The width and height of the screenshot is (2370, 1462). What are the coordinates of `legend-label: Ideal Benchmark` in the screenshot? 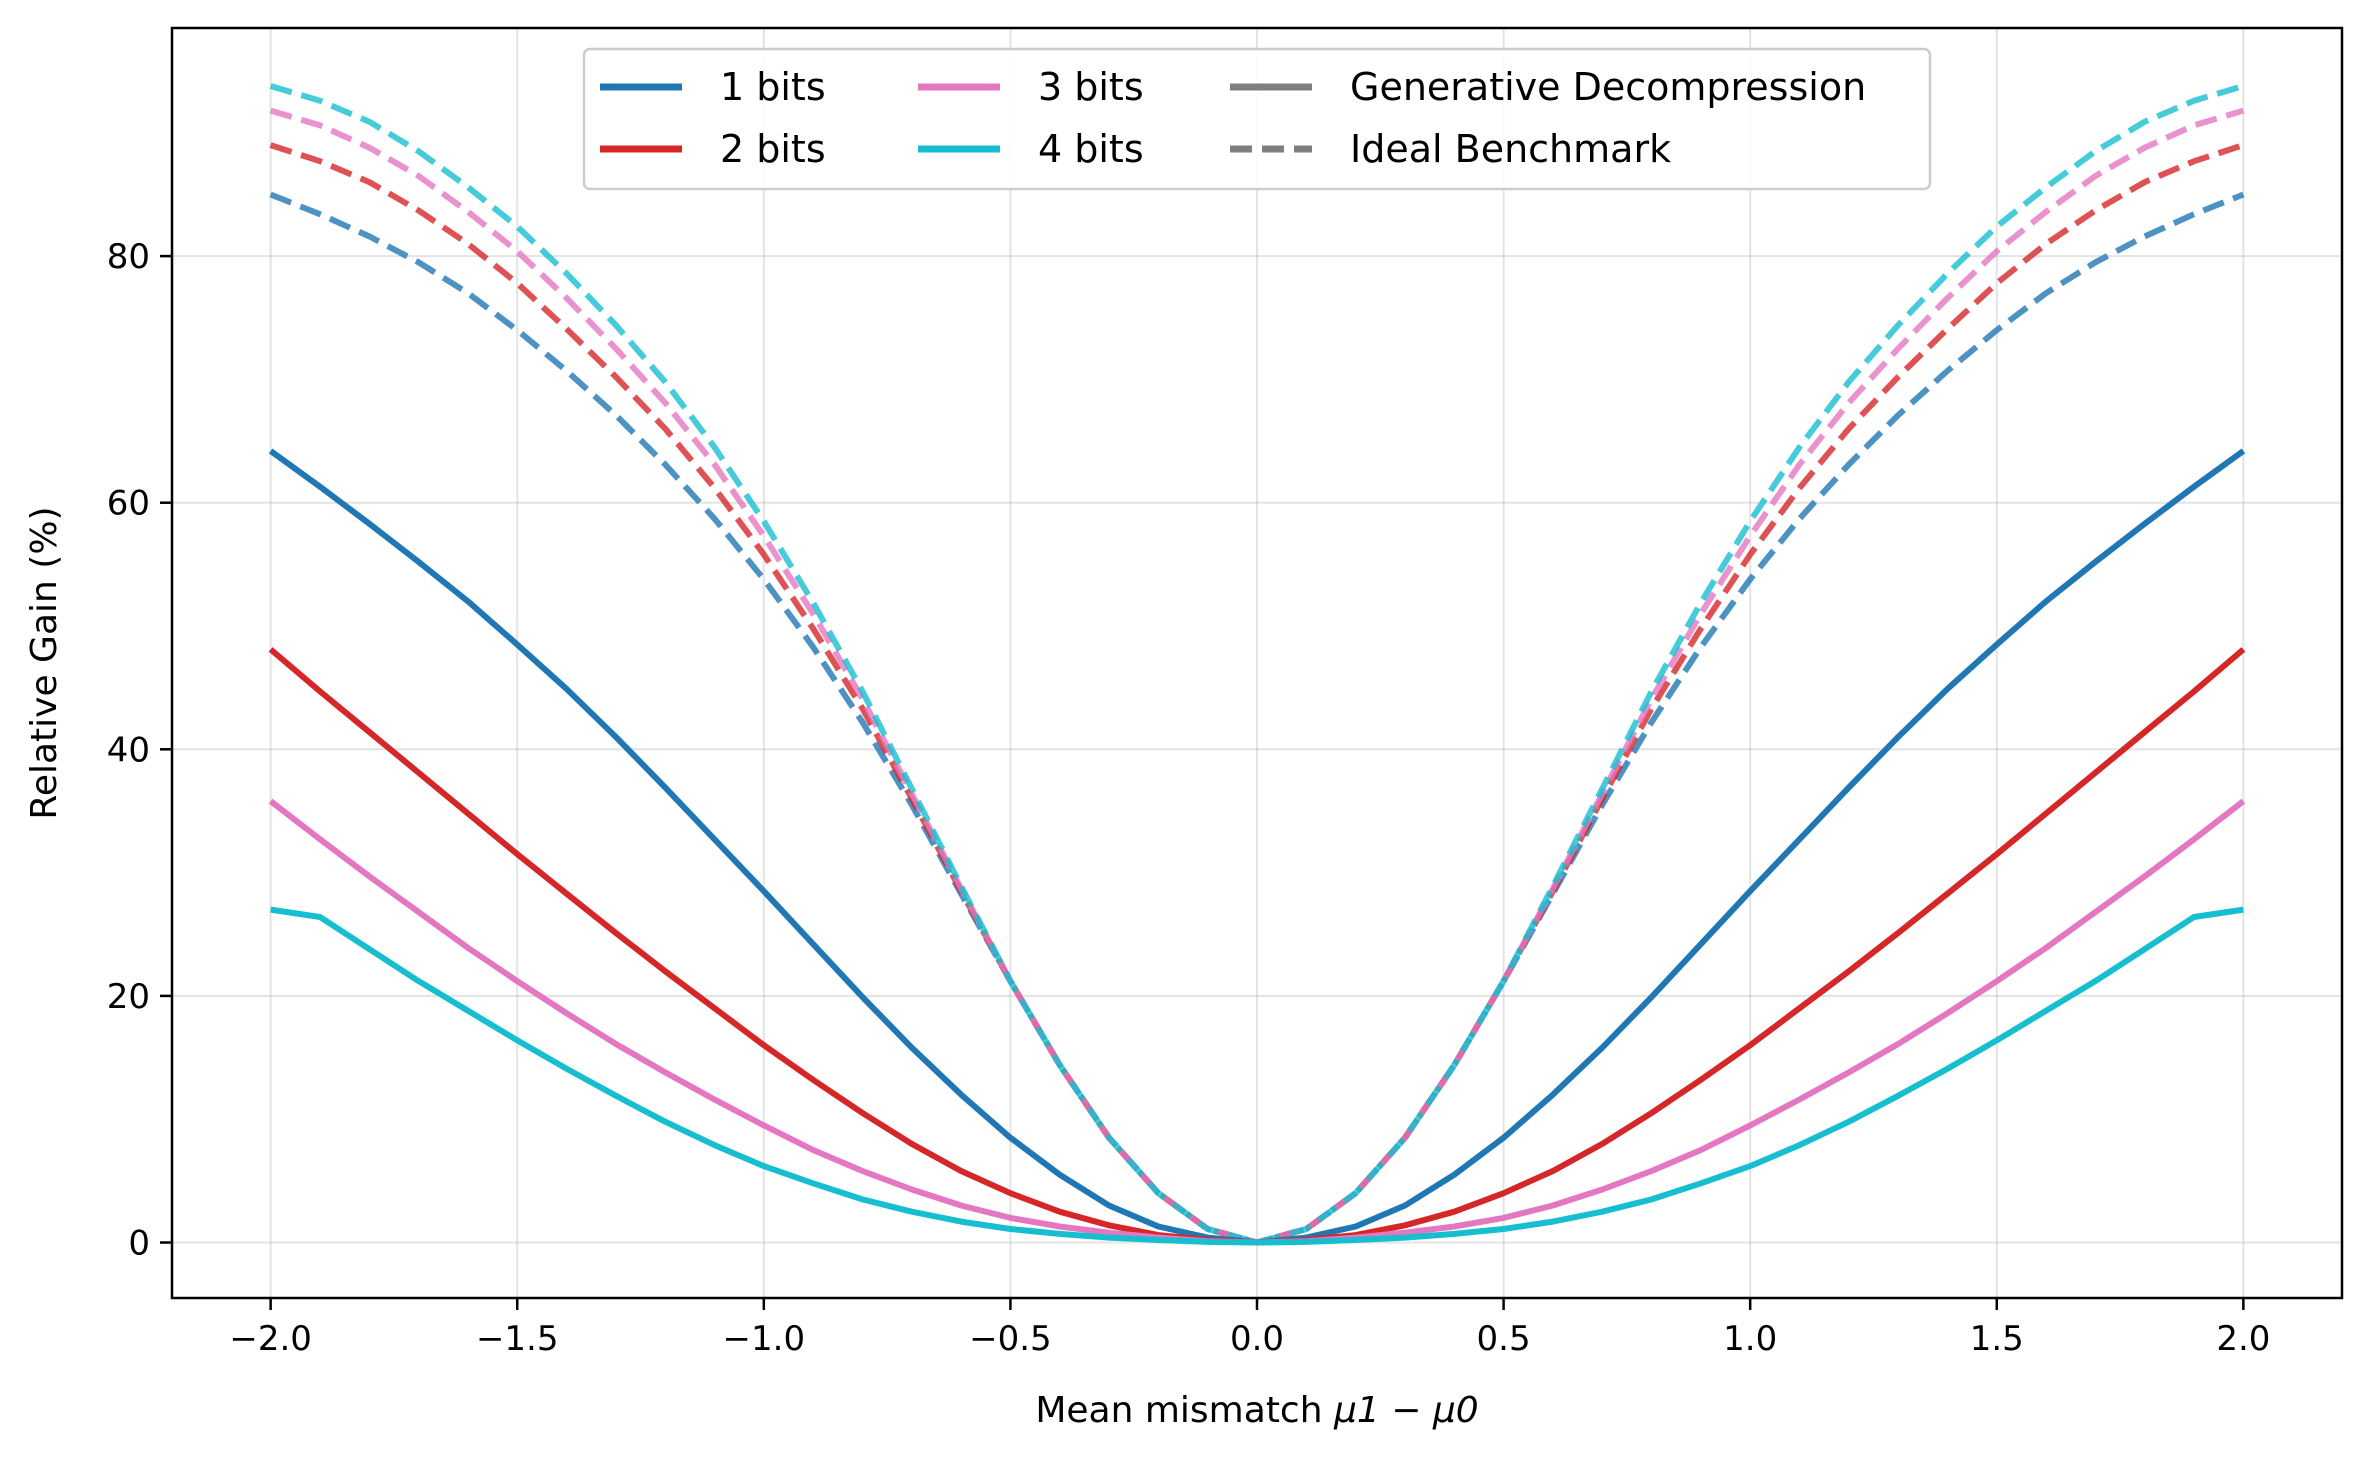 It's located at (1510, 149).